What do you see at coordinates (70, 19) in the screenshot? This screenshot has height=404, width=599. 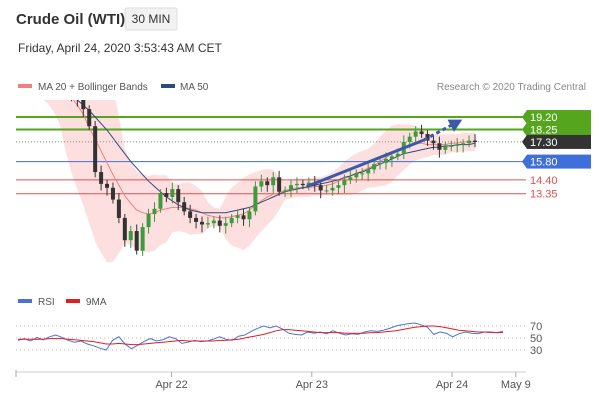 I see `instrument-title: Crude Oil (WTI)` at bounding box center [70, 19].